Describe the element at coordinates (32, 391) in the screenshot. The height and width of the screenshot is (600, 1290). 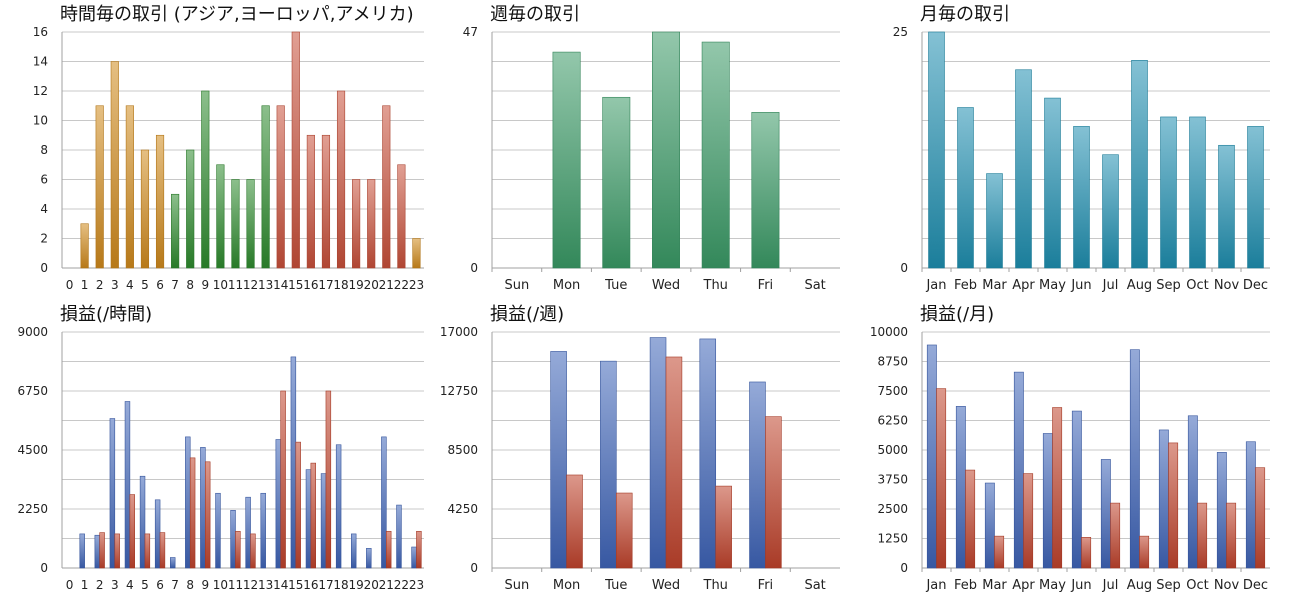
I see `y-tick-label: 6750` at that location.